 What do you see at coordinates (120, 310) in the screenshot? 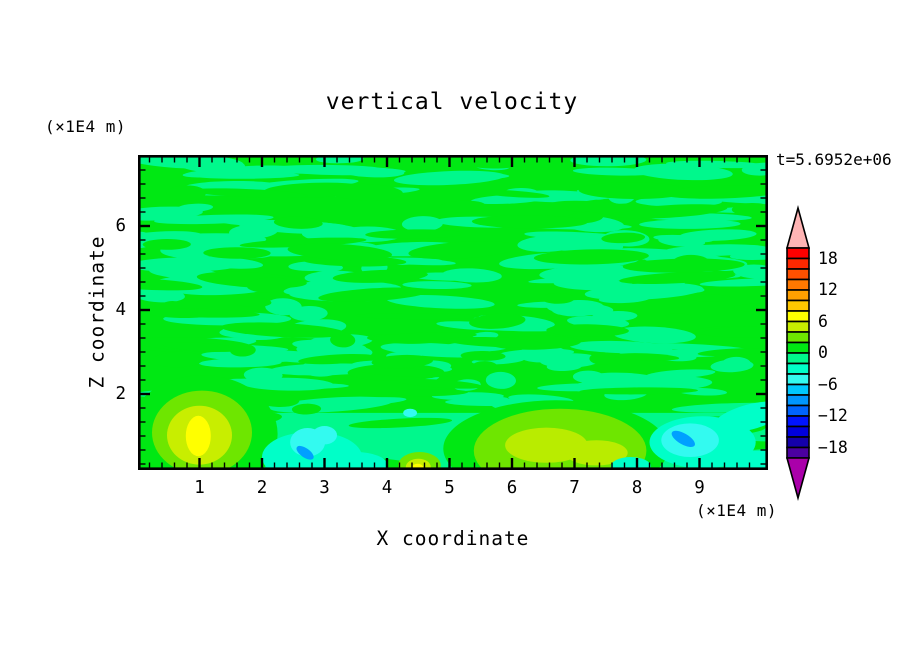
I see `y-tick-label: 4` at bounding box center [120, 310].